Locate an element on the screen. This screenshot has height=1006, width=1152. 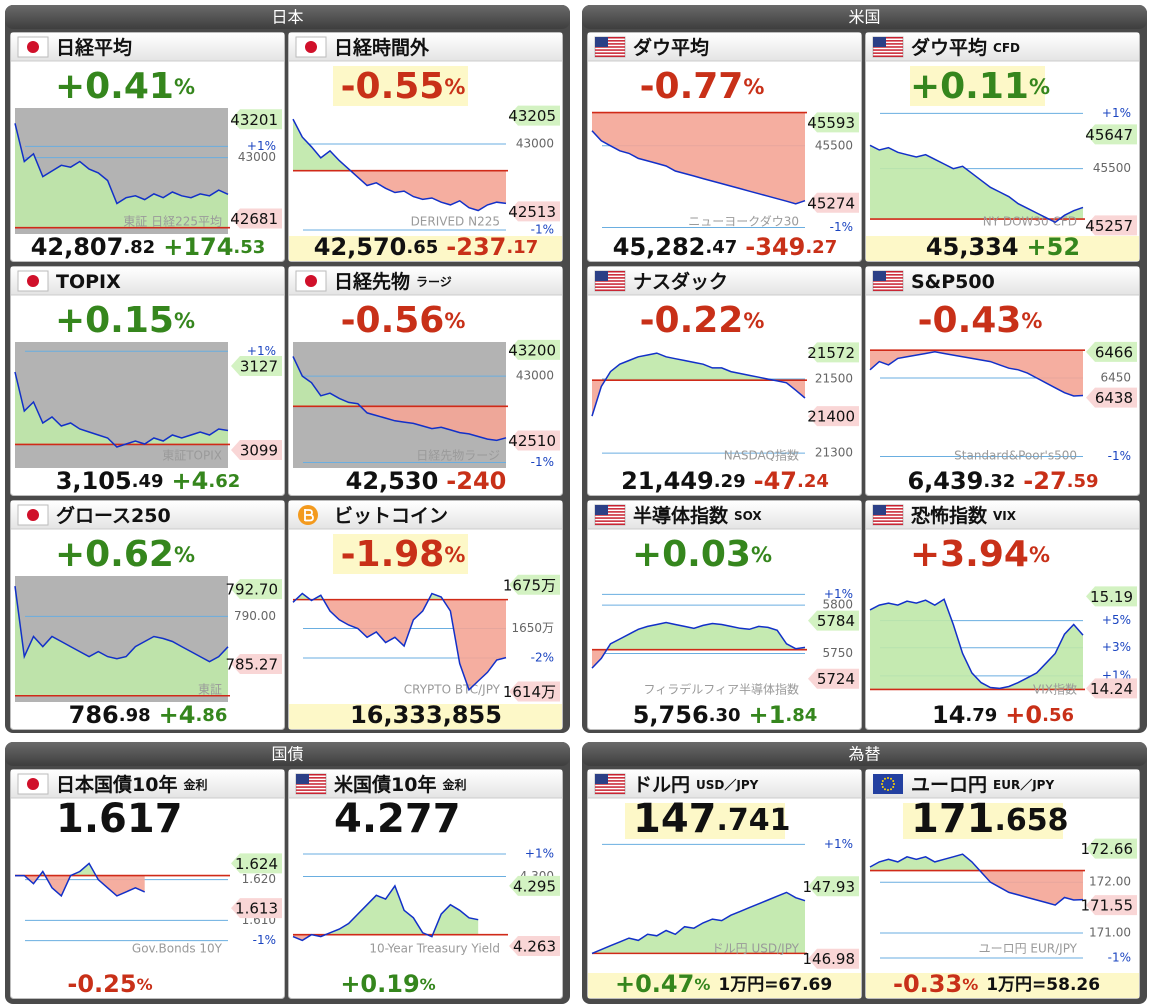
price-part: .29 is located at coordinates (730, 481).